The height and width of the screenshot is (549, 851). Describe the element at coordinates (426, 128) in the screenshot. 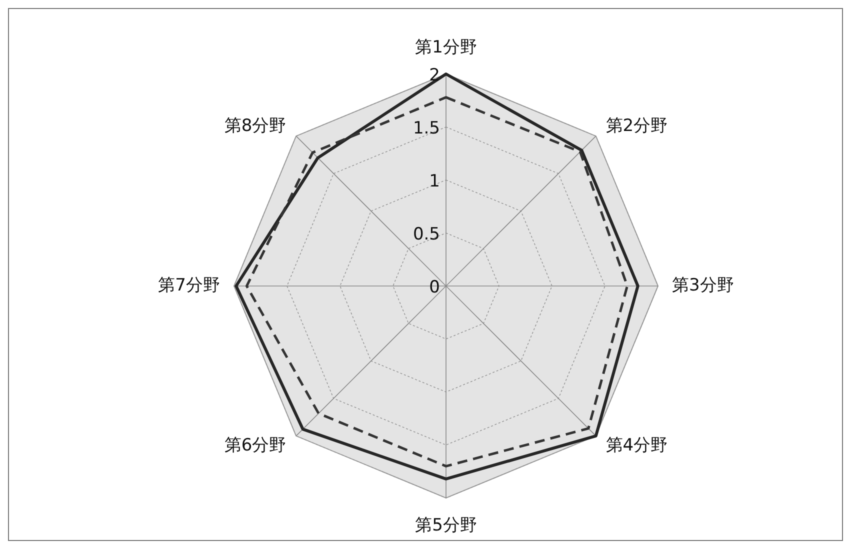

I see `y-tick-label: 1.5` at that location.